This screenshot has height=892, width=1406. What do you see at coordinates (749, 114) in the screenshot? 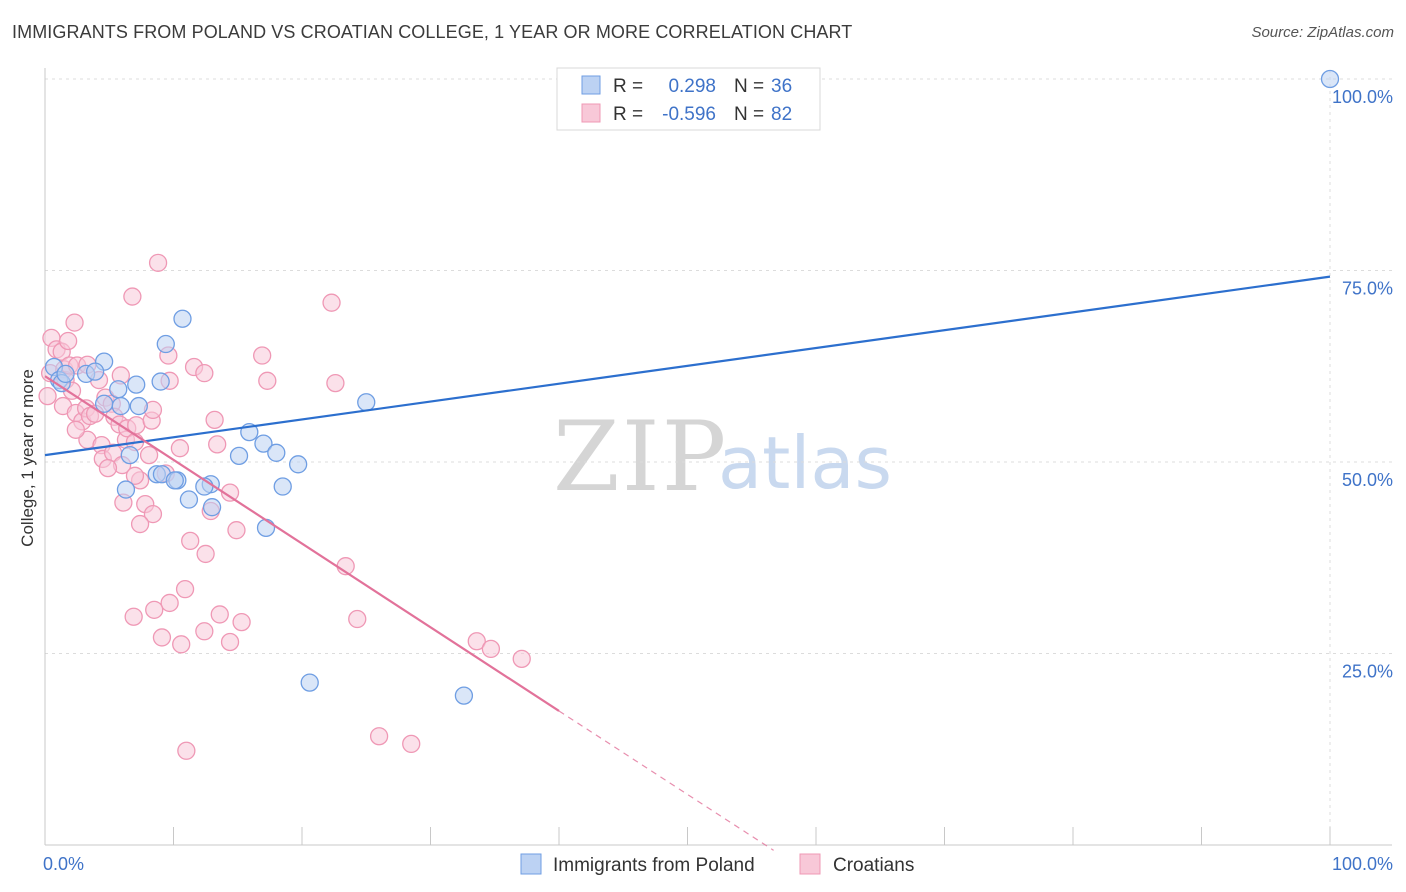
I see `stats-n-label-croatians: N =` at bounding box center [749, 114].